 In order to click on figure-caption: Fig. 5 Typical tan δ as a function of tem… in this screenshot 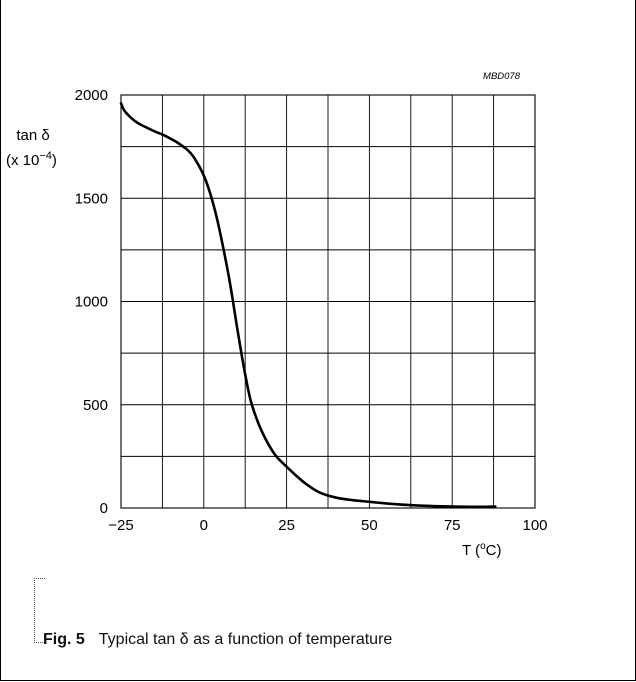, I will do `click(217, 640)`.